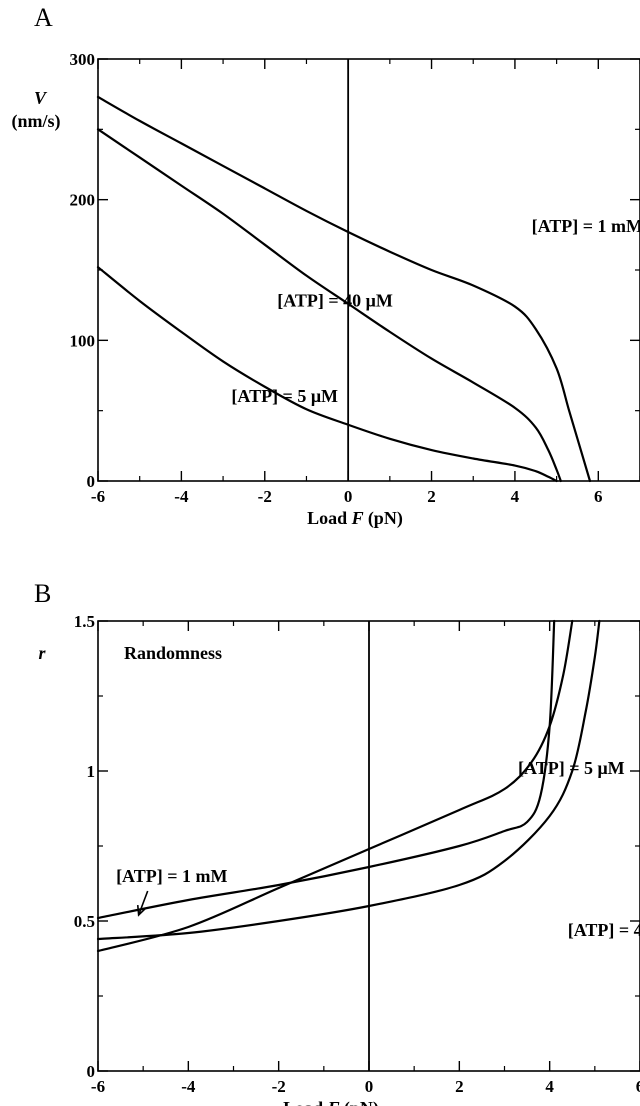 Image resolution: width=640 pixels, height=1106 pixels. I want to click on panel-b-x-tick-label: -2, so click(279, 1086).